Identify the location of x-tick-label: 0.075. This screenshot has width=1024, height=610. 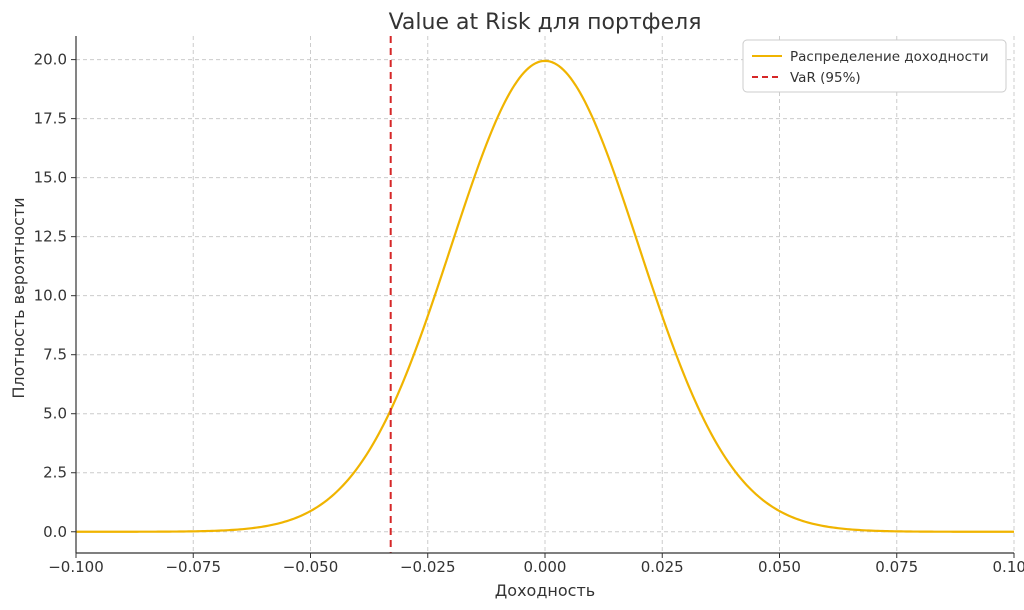
(896, 567).